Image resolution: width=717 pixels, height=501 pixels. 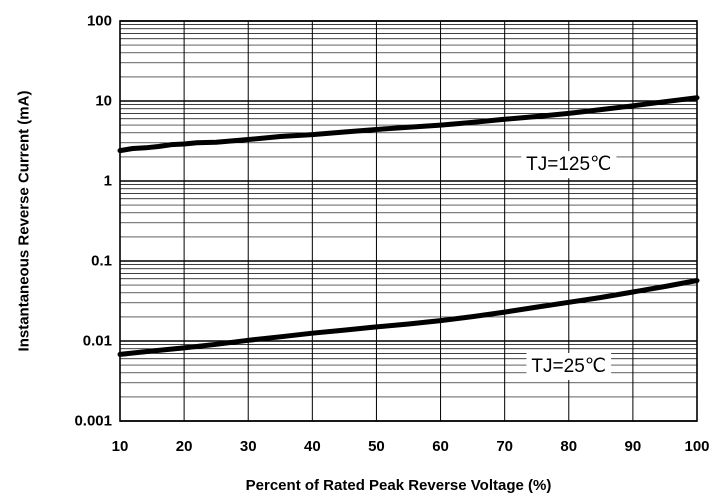 What do you see at coordinates (440, 446) in the screenshot?
I see `x-tick-label: 60` at bounding box center [440, 446].